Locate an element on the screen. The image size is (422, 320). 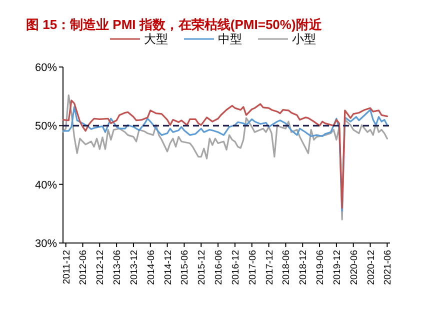
x-tick-label: 2017-06 is located at coordinates (252, 267).